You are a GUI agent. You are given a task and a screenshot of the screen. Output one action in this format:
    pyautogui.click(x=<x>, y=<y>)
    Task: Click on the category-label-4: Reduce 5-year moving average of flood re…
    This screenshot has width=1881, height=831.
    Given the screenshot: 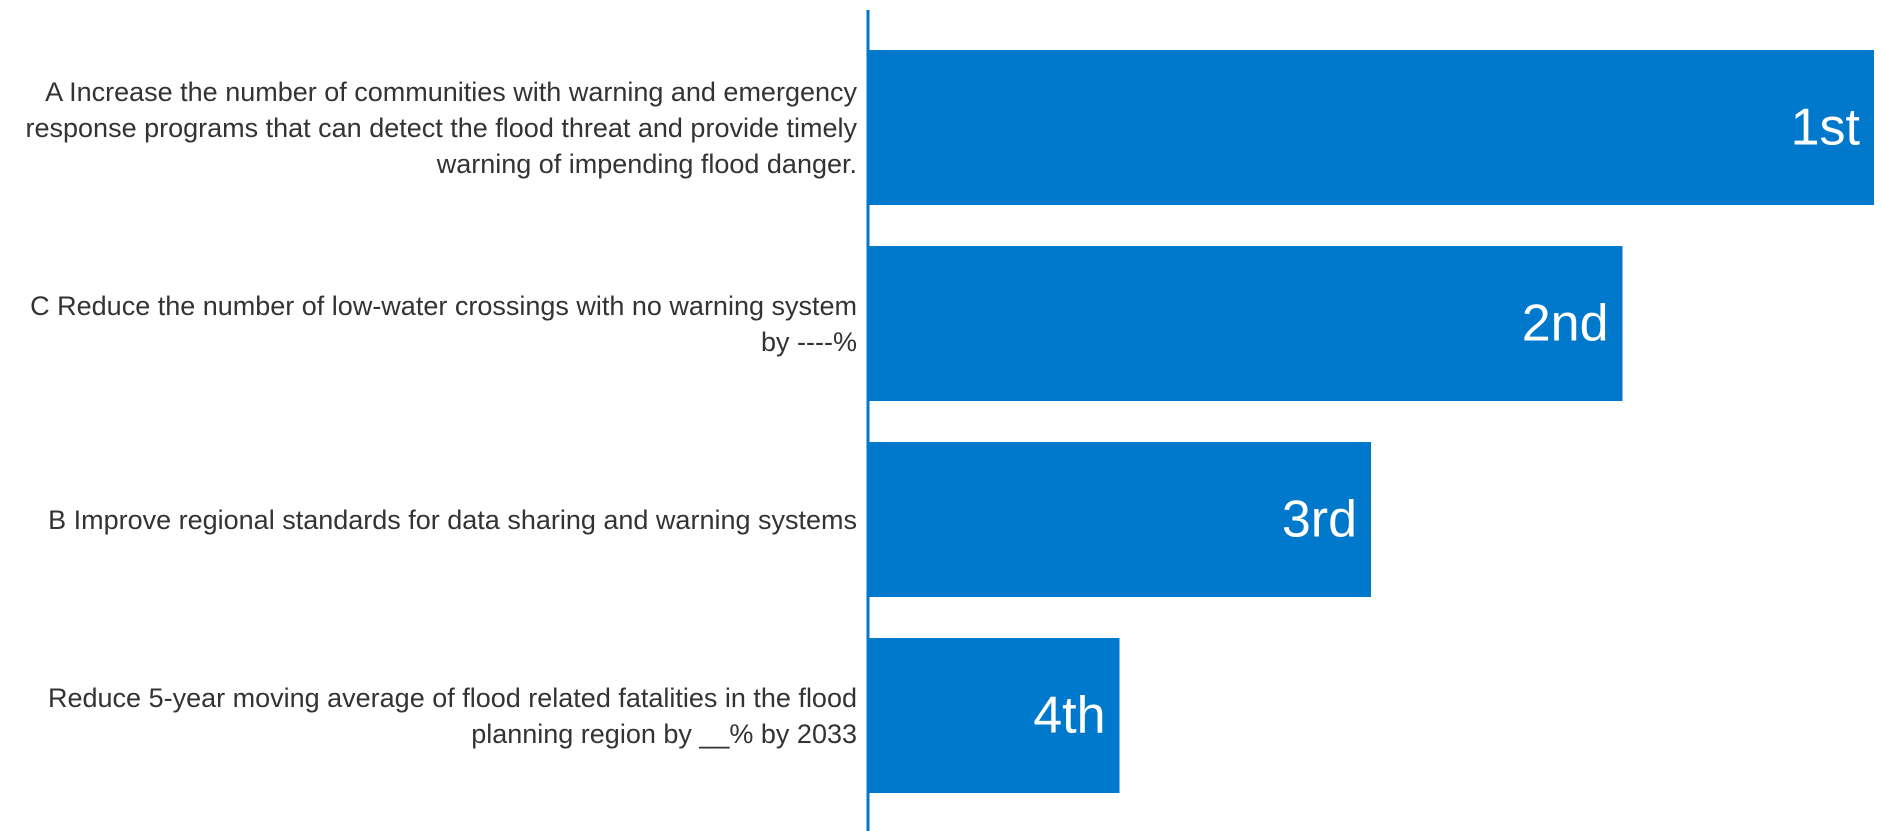 What is the action you would take?
    pyautogui.click(x=452, y=715)
    